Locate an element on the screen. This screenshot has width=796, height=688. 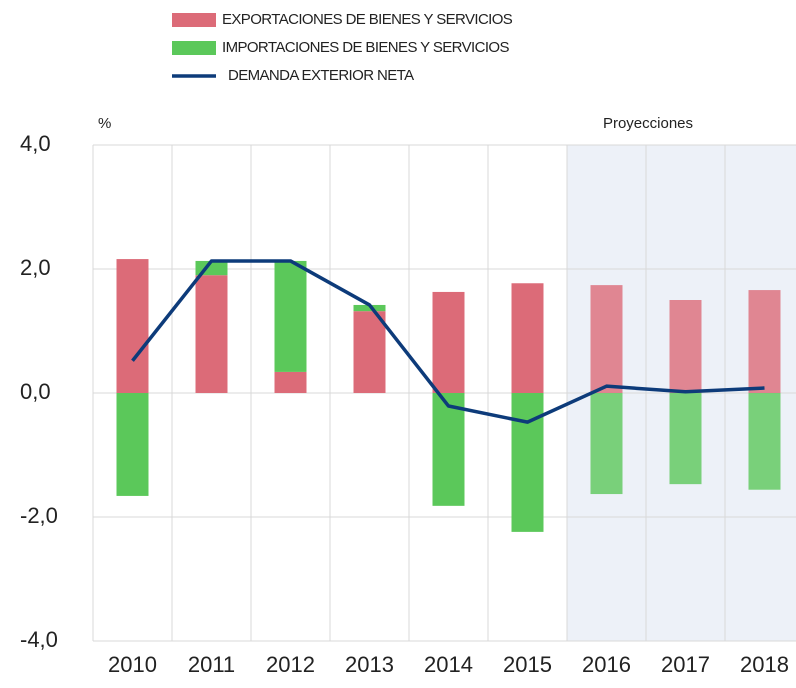
x-tick-label: 2018 is located at coordinates (764, 664).